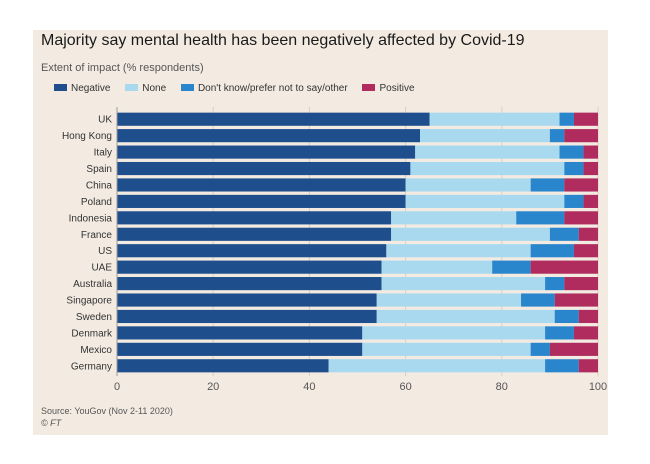 This screenshot has height=464, width=650. I want to click on bar-france-don-t-know-prefer-not-to-say-other, so click(564, 234).